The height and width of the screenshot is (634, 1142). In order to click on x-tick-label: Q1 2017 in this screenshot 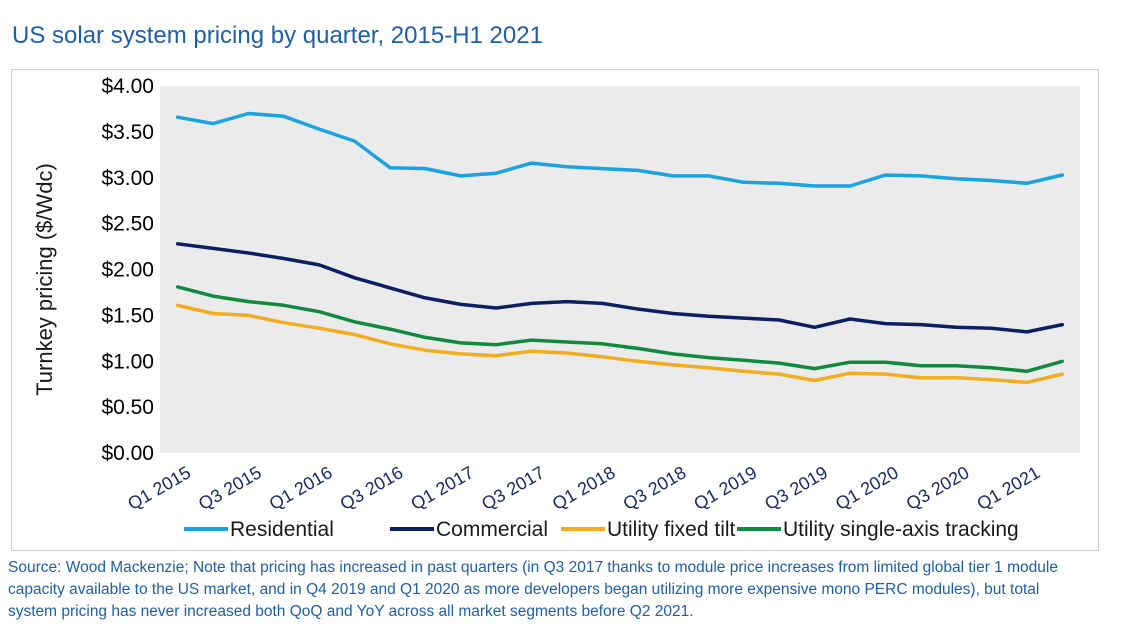, I will do `click(442, 488)`.